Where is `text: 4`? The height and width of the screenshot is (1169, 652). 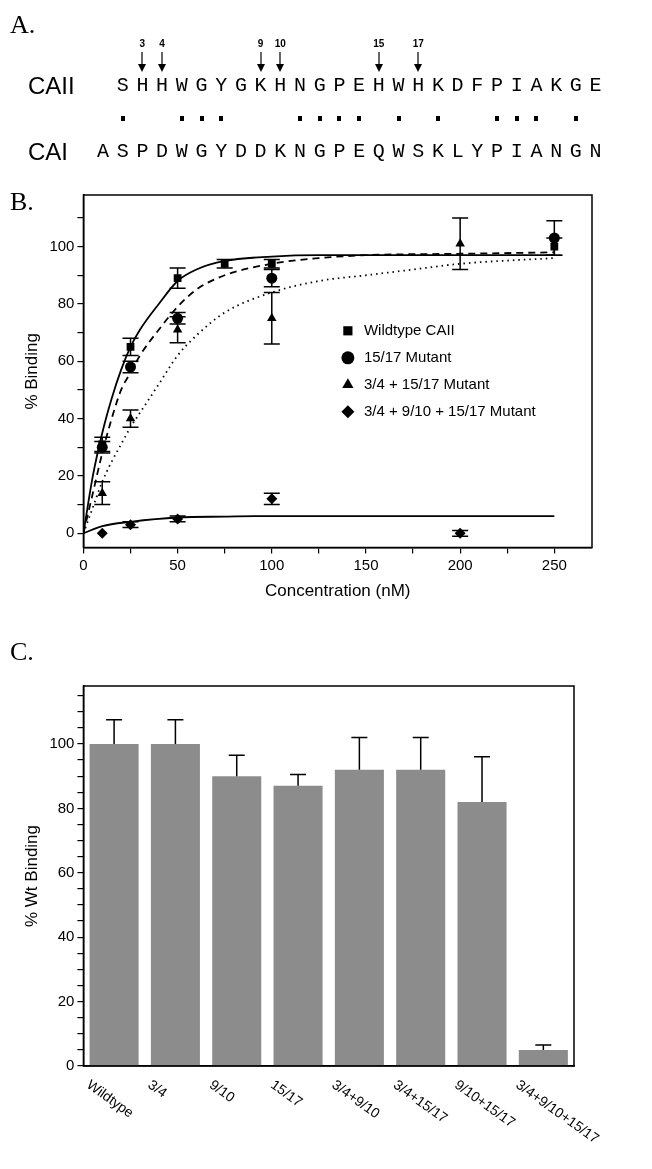
text: 4 is located at coordinates (162, 43).